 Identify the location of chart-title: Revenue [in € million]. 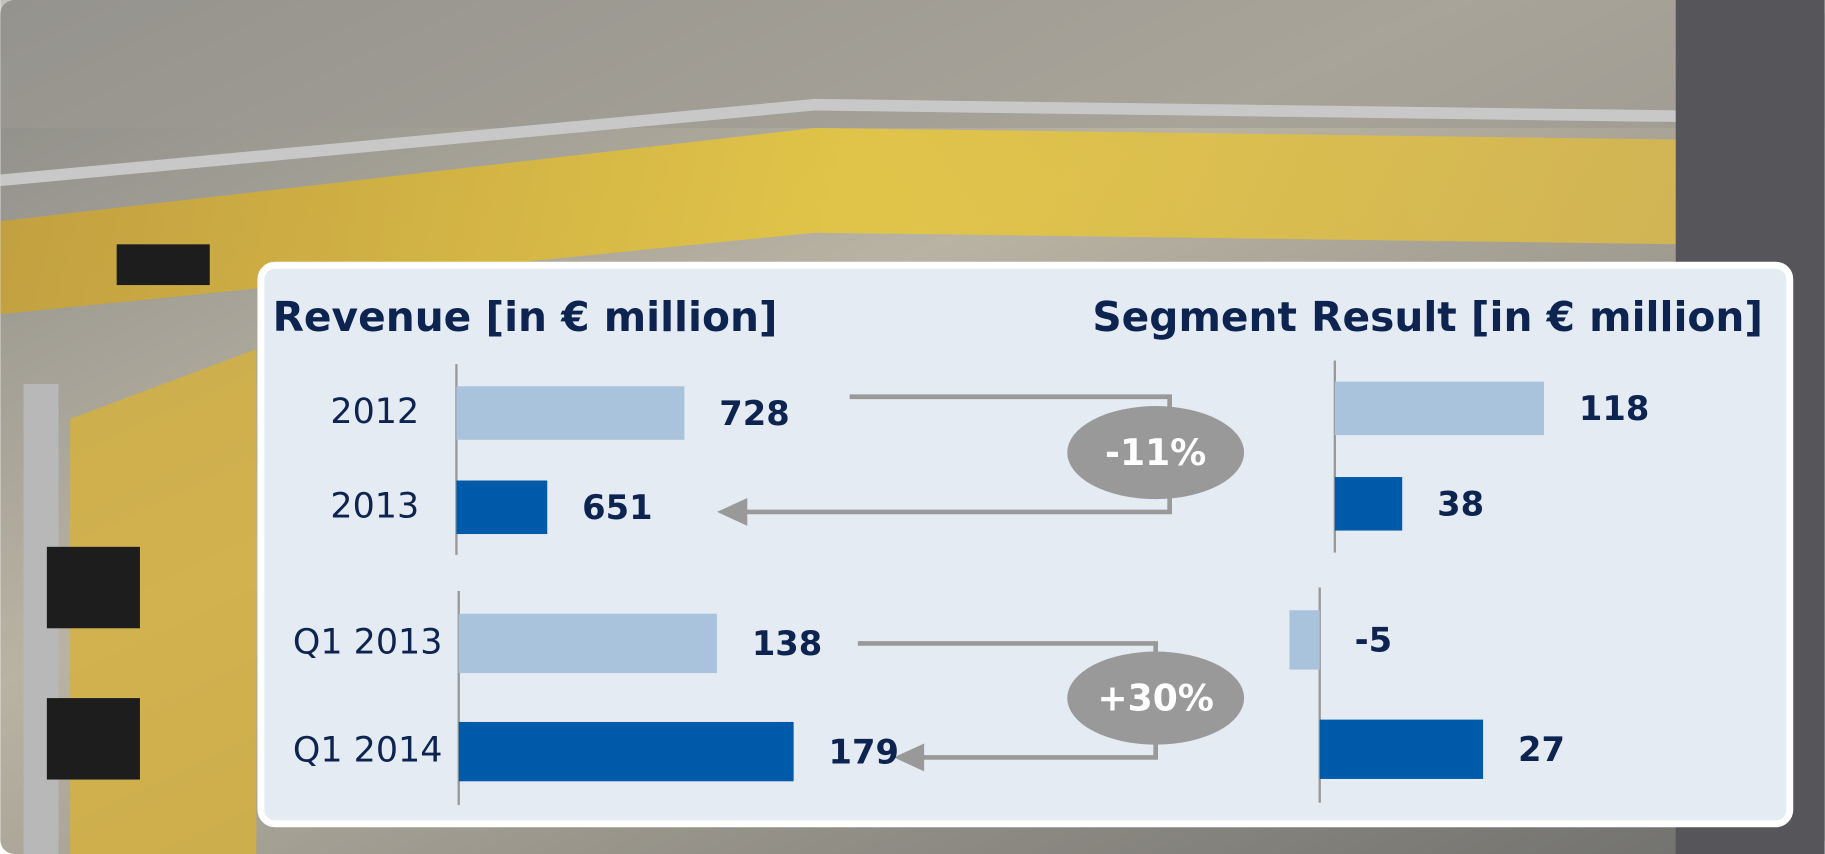
(525, 317).